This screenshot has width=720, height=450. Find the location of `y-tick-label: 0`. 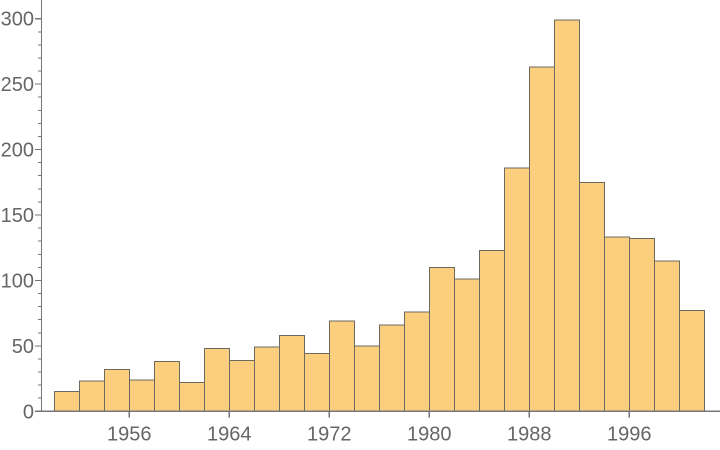

y-tick-label: 0 is located at coordinates (28, 412).